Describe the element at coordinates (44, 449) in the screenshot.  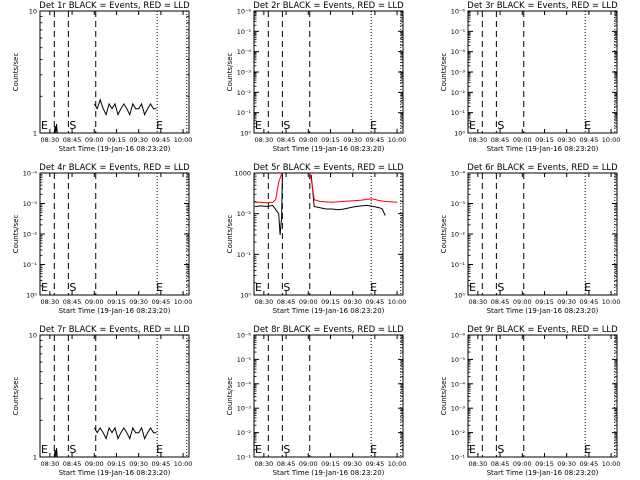
I see `marker-e-left: E` at that location.